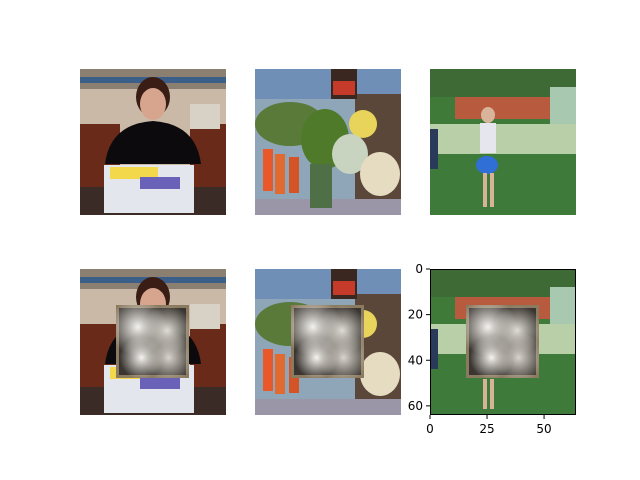 Image resolution: width=640 pixels, height=480 pixels. What do you see at coordinates (419, 269) in the screenshot?
I see `y-tick-label: 0` at bounding box center [419, 269].